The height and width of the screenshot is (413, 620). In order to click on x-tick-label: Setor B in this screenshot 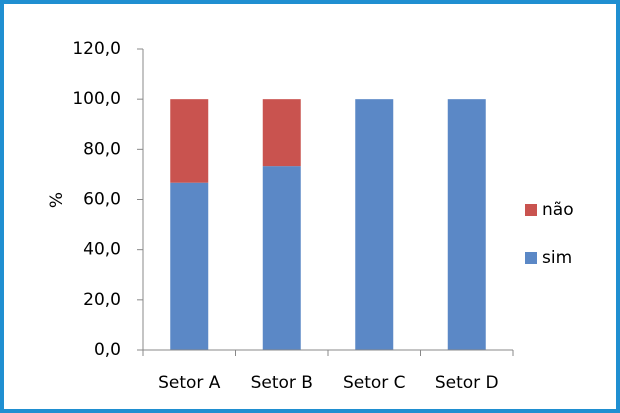, I will do `click(282, 383)`.